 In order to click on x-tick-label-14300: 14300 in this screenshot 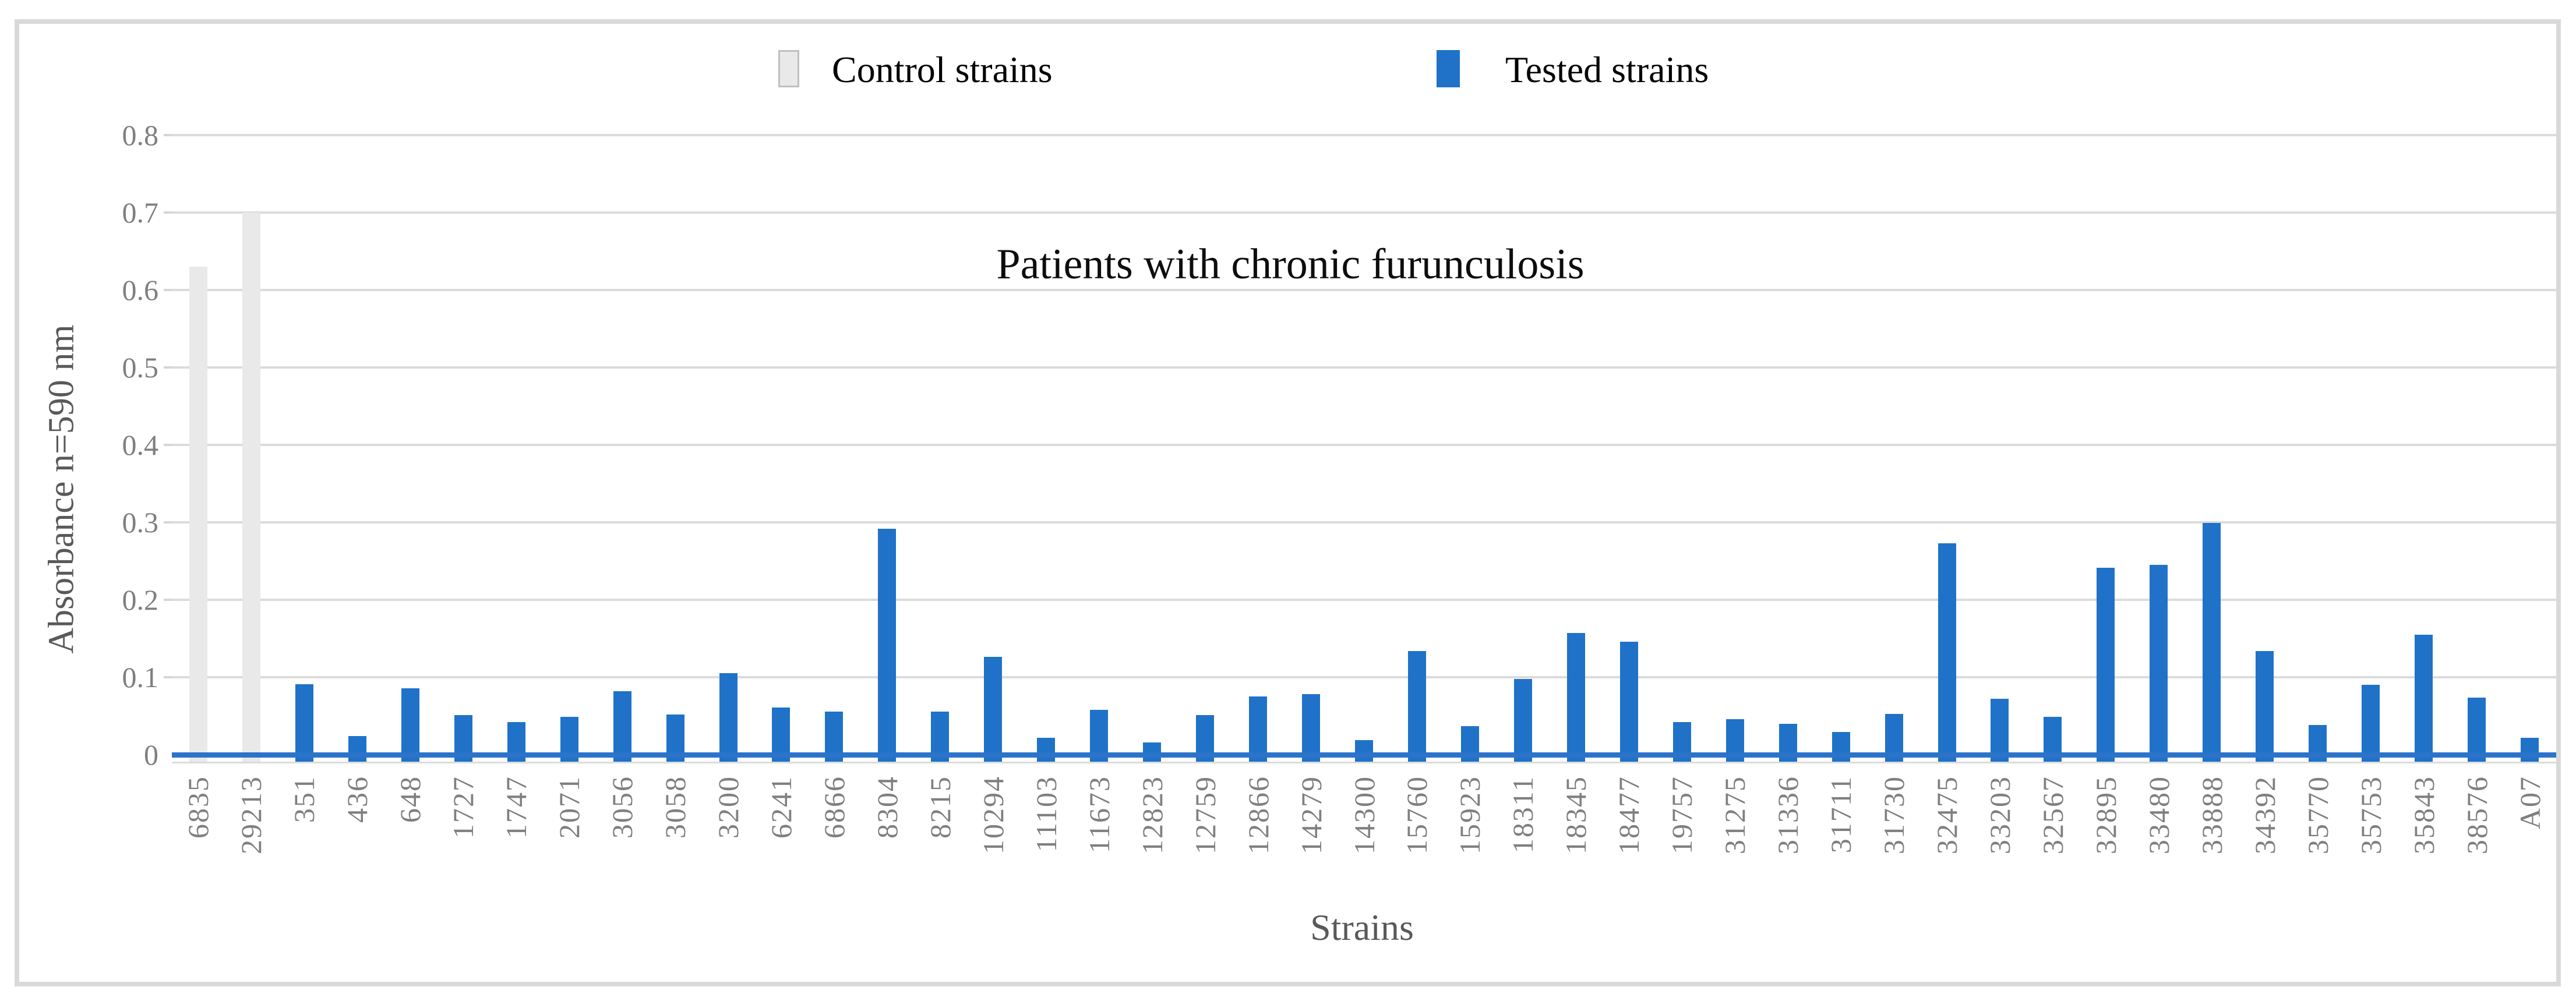, I will do `click(1364, 815)`.